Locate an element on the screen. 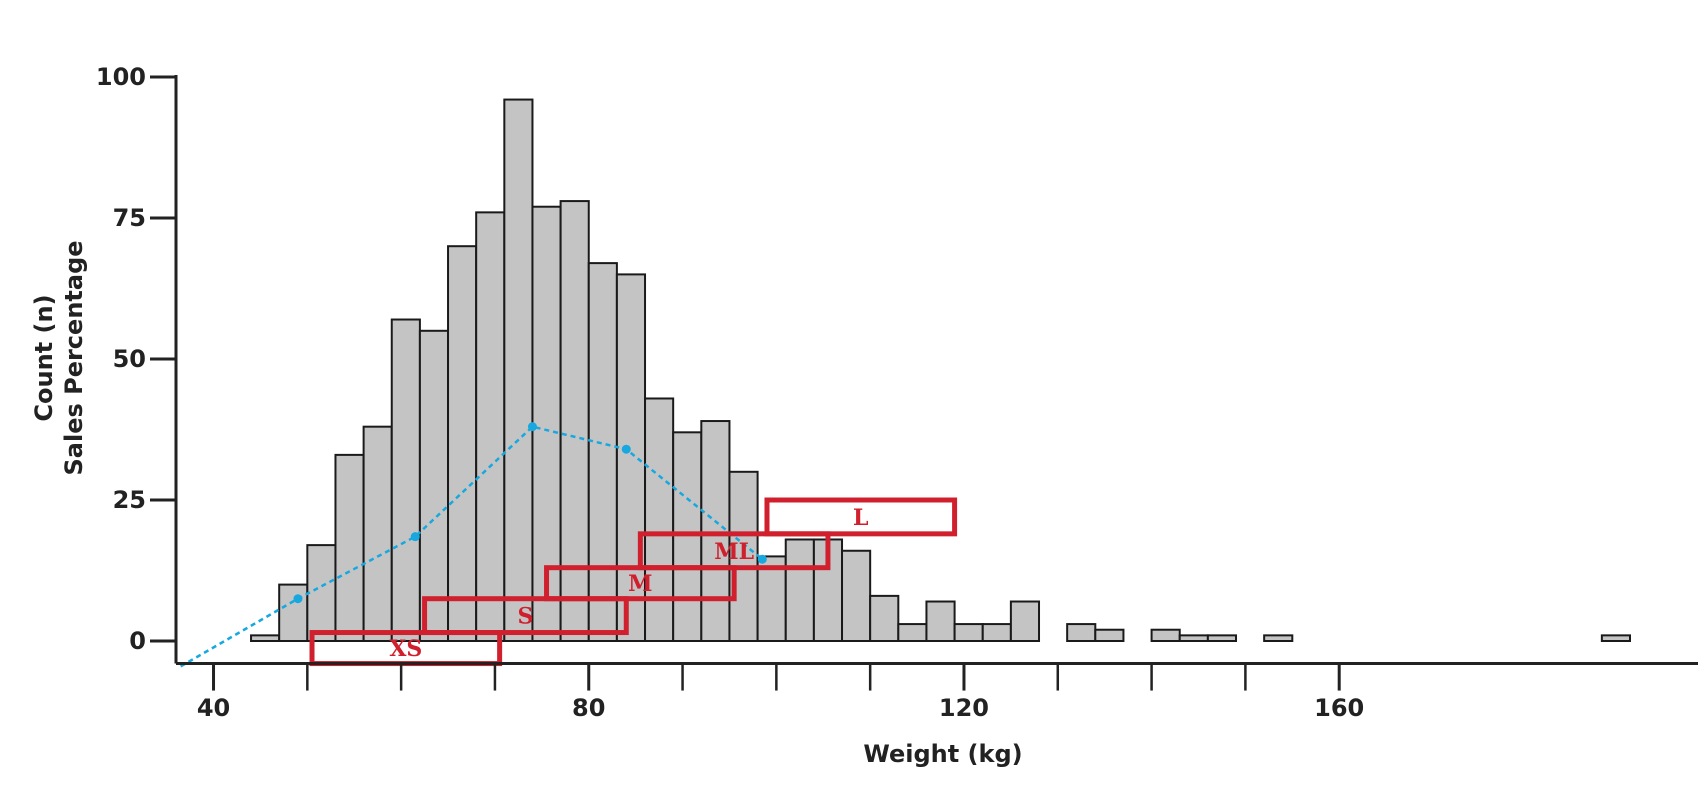 The width and height of the screenshot is (1700, 811). size-ranges: XS S M ML L is located at coordinates (633, 582).